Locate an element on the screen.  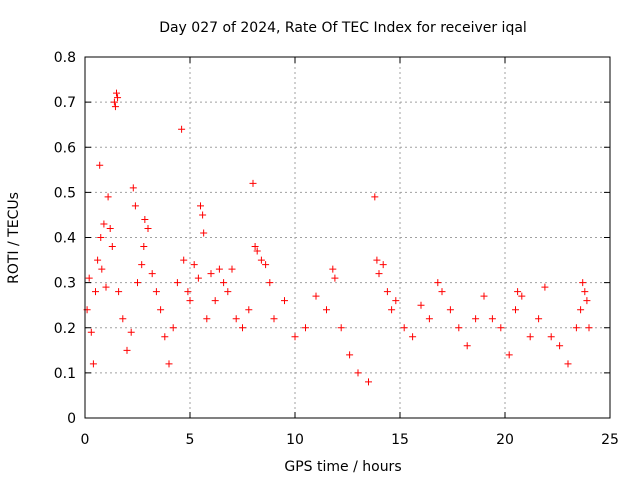
x-tick-label: 25 is located at coordinates (610, 440).